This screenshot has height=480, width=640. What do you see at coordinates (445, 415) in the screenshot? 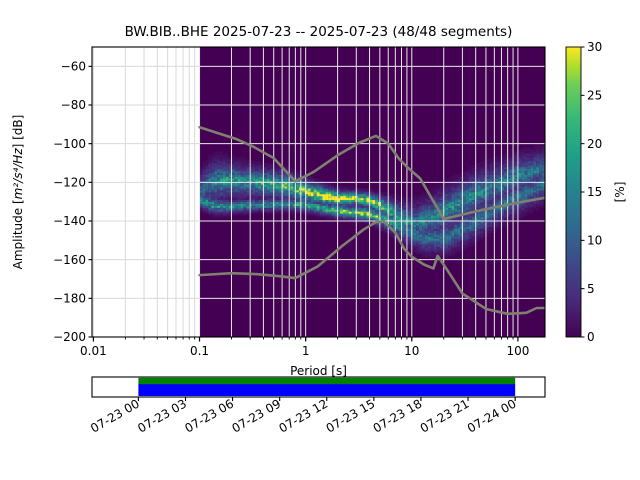
I see `time-tick-label: 07-23 21` at bounding box center [445, 415].